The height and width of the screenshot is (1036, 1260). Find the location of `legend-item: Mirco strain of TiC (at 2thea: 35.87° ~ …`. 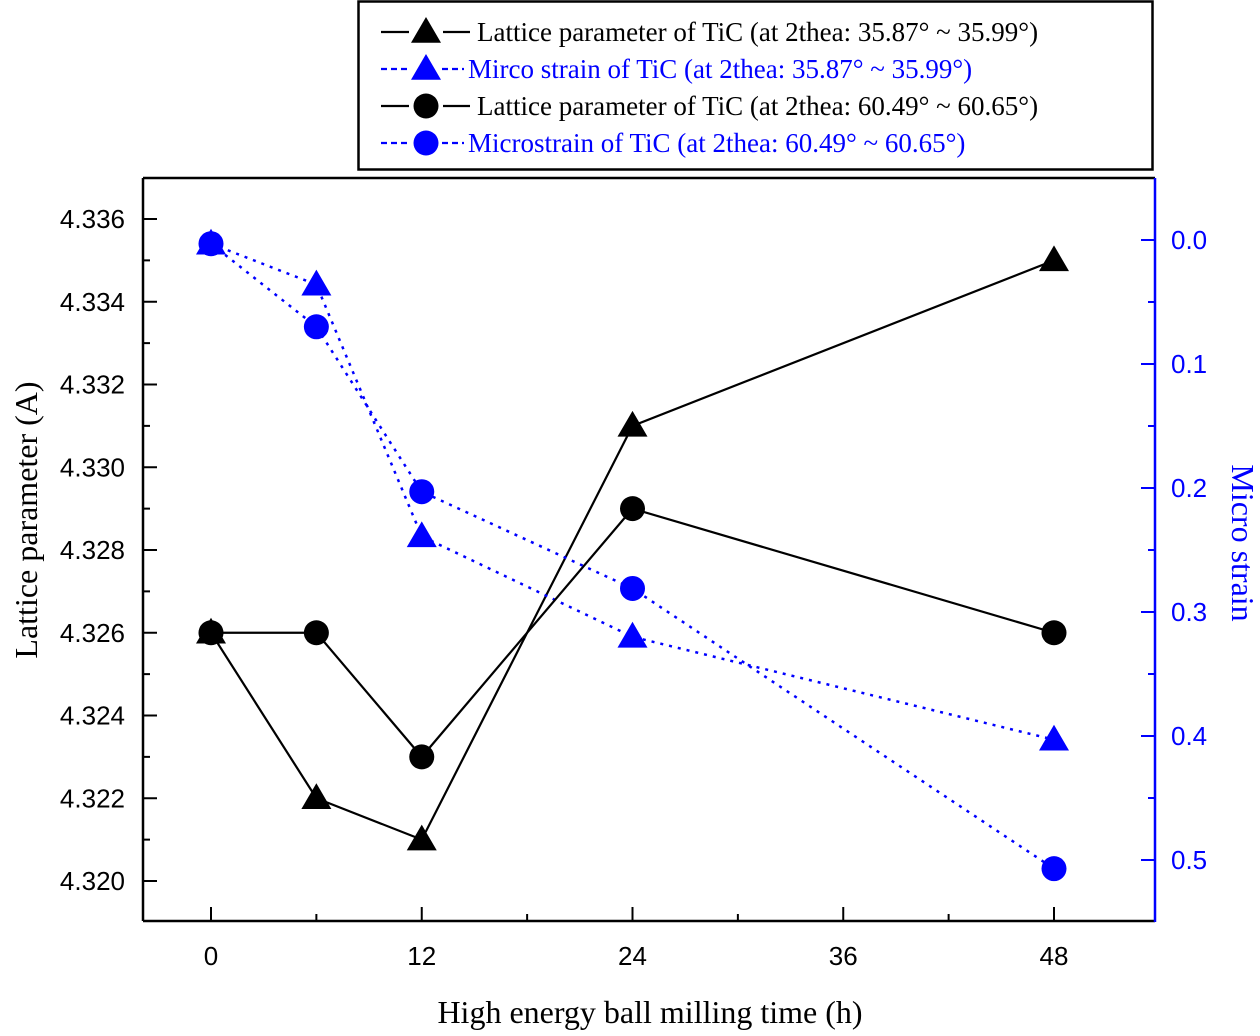

legend-item: Mirco strain of TiC (at 2thea: 35.87° ~ … is located at coordinates (676, 69).